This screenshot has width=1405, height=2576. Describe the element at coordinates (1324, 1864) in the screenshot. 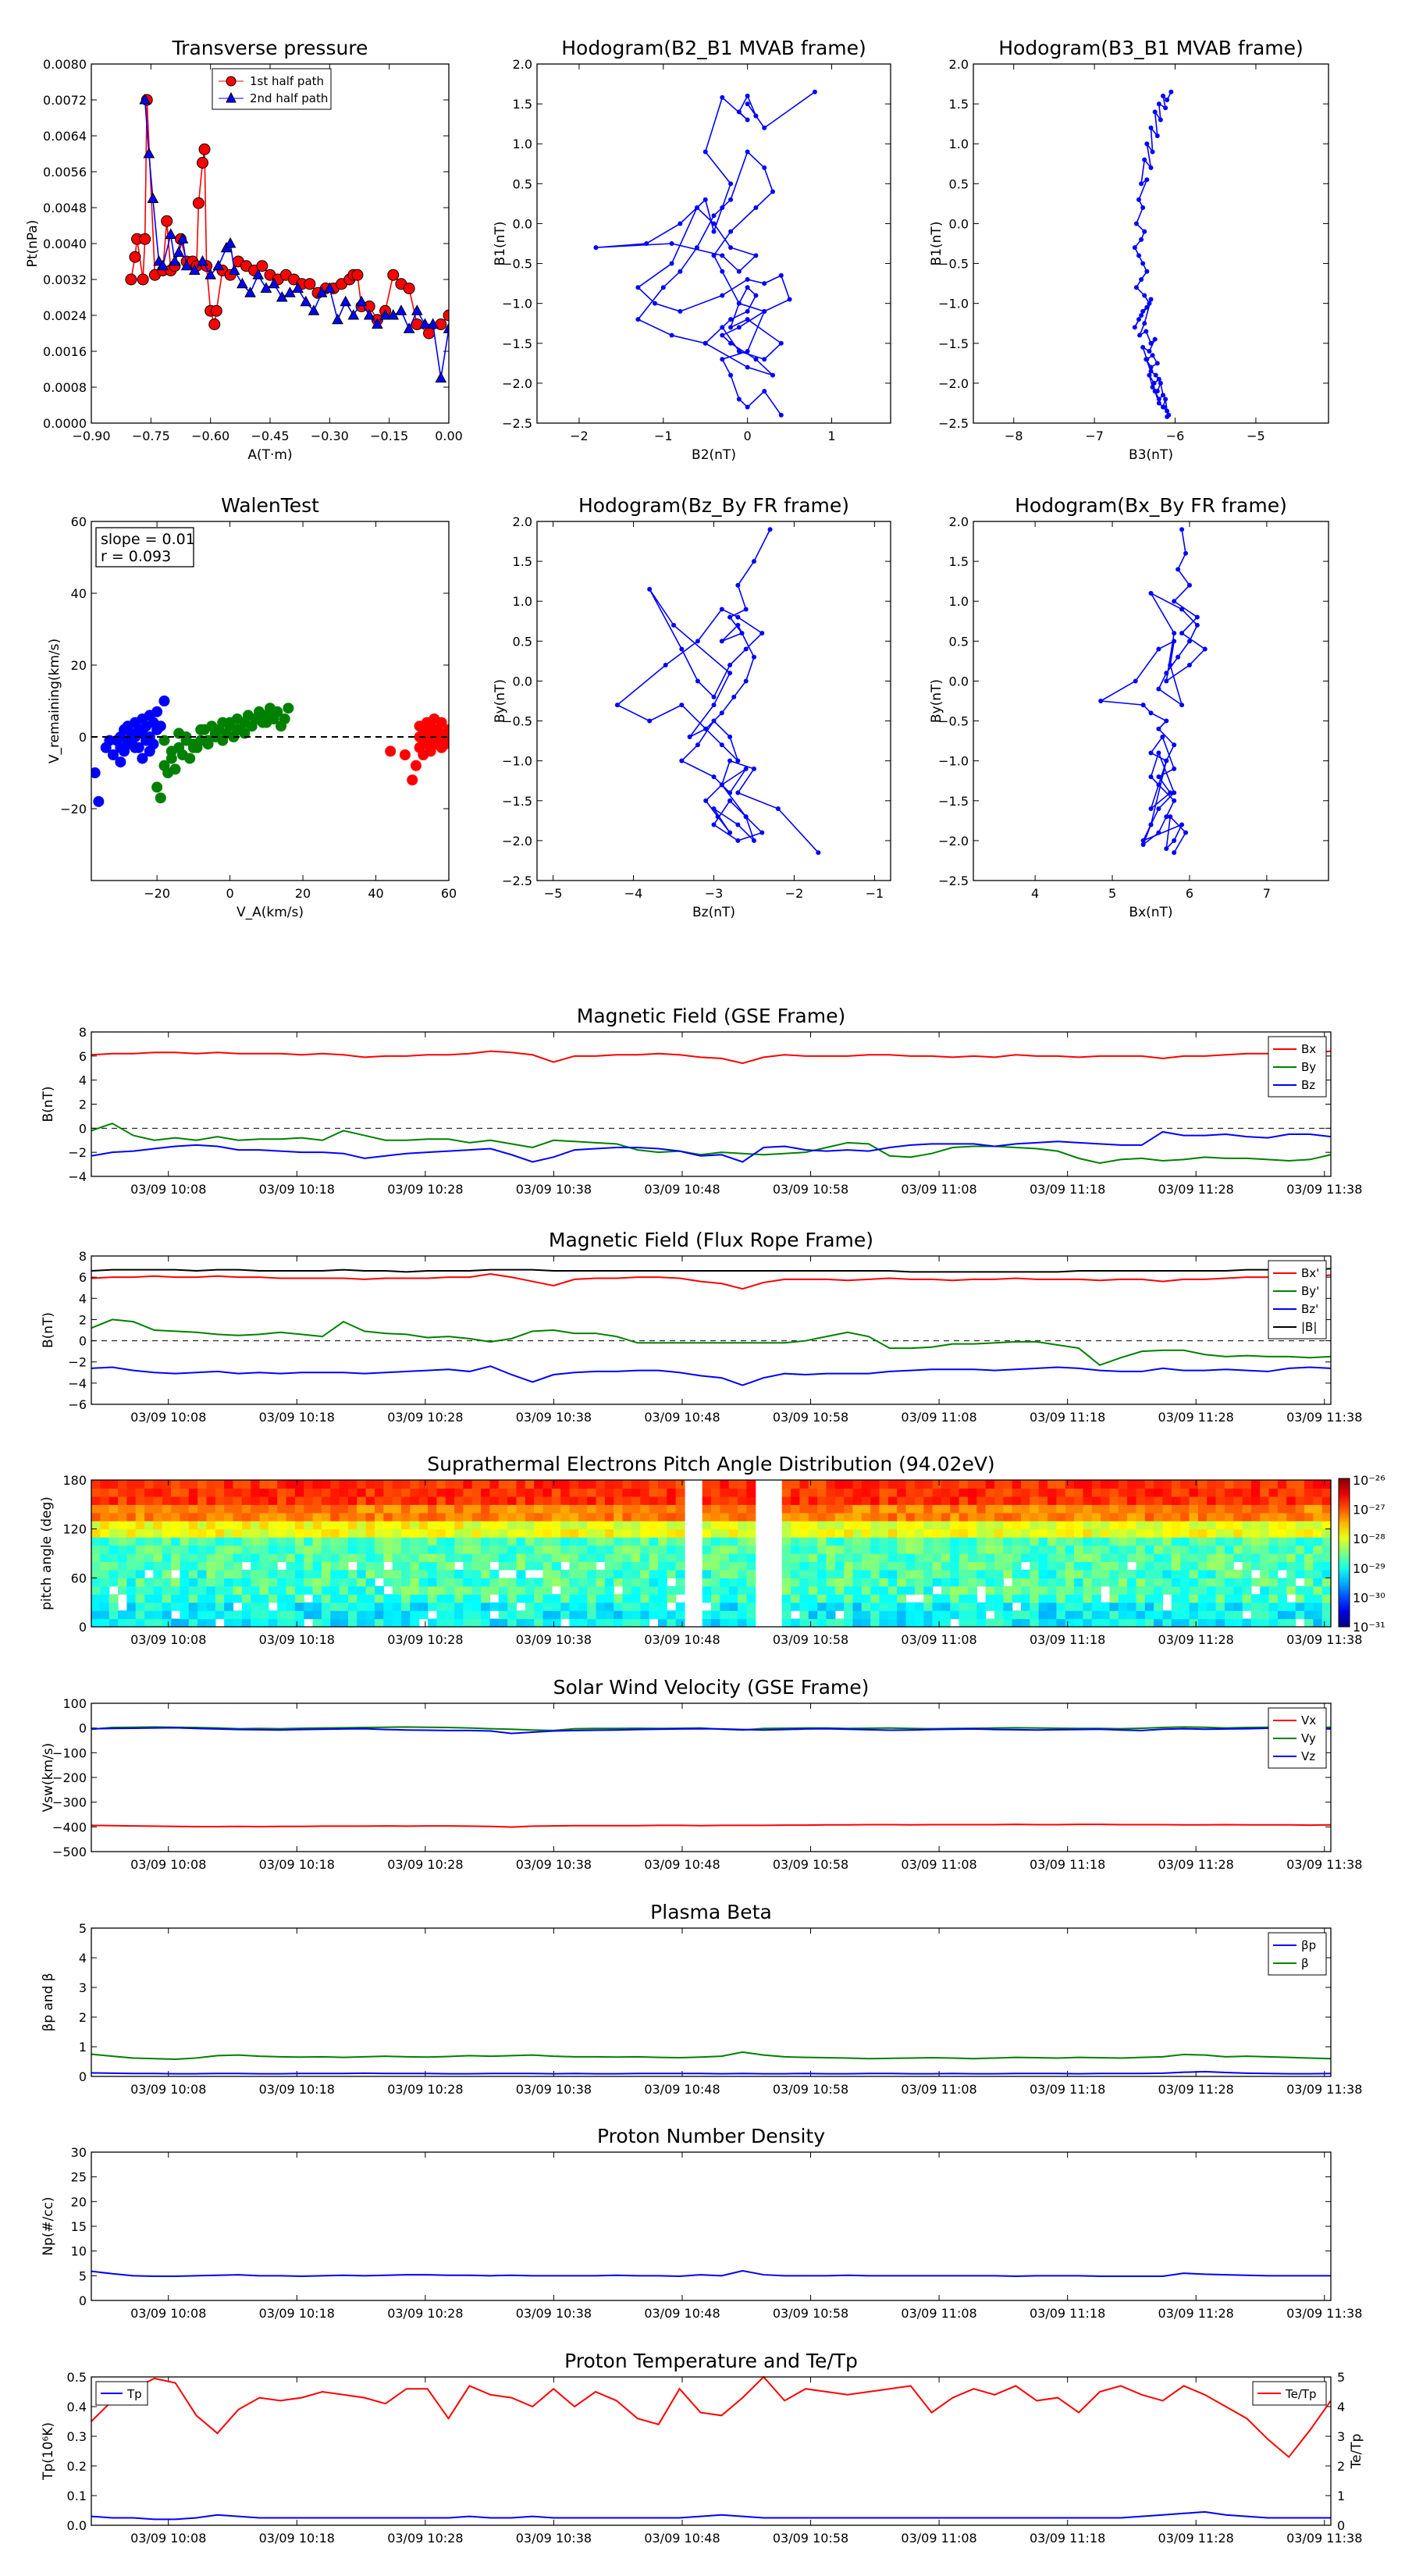

I see `x-tick-label: 03/09 11:38` at that location.